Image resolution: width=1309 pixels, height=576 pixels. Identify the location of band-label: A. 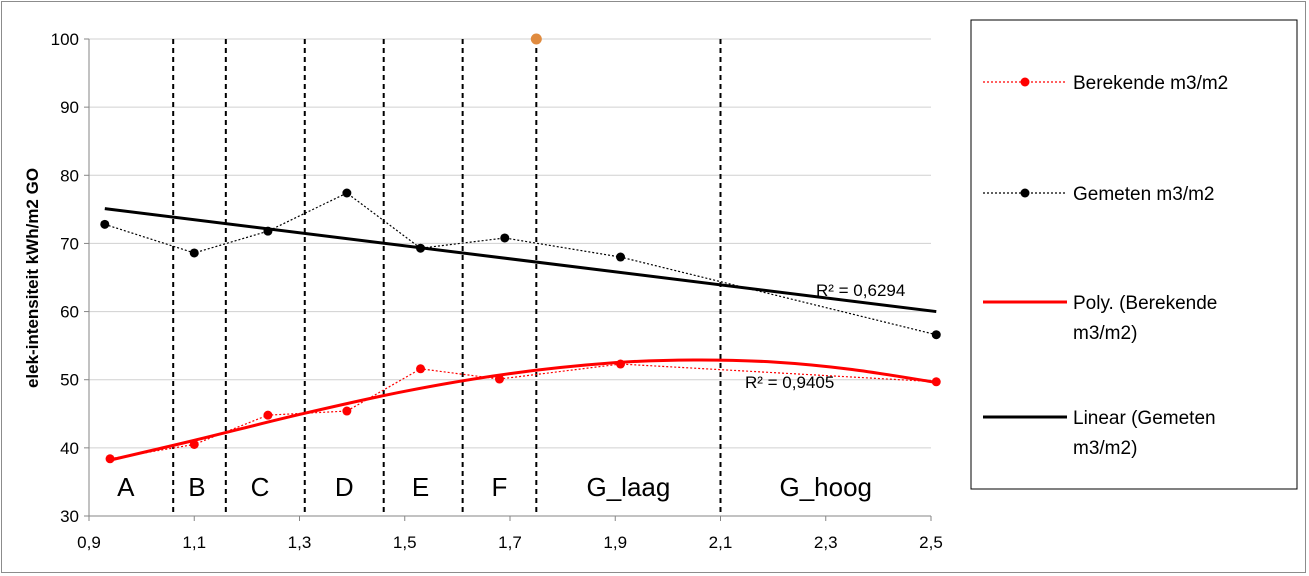
(126, 487).